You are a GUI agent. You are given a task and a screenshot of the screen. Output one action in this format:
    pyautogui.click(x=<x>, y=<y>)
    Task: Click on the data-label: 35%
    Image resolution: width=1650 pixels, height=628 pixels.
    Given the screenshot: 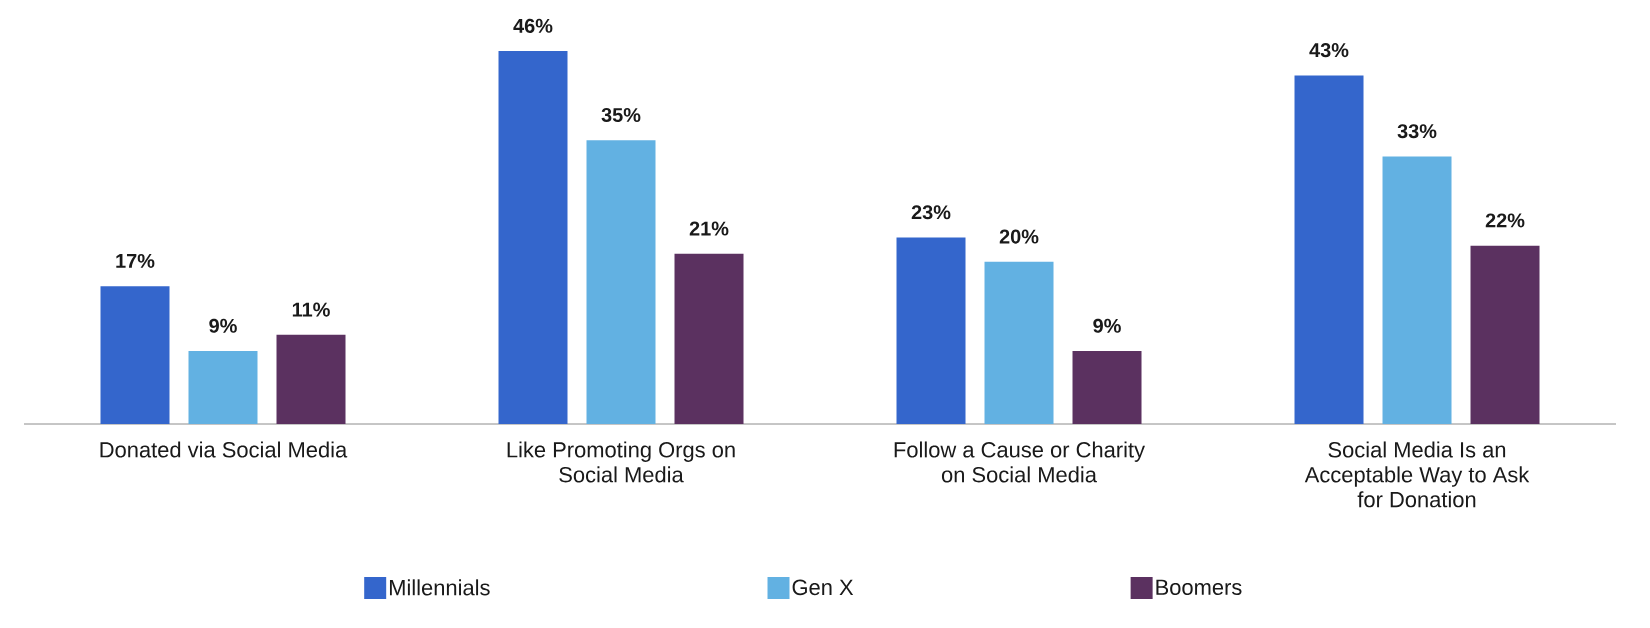 What is the action you would take?
    pyautogui.click(x=621, y=115)
    